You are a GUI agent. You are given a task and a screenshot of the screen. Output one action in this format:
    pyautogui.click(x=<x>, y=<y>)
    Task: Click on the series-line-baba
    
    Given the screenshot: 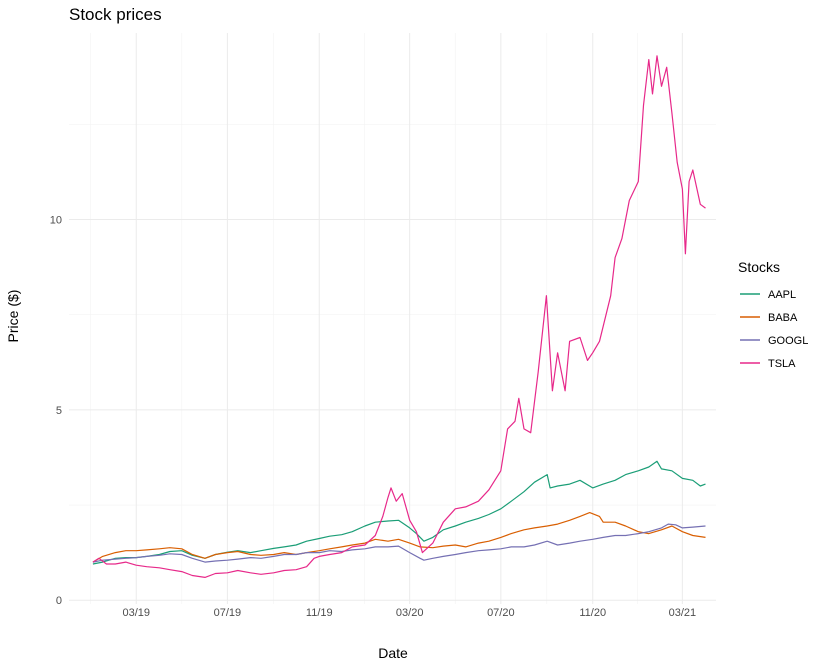 What is the action you would take?
    pyautogui.click(x=399, y=537)
    